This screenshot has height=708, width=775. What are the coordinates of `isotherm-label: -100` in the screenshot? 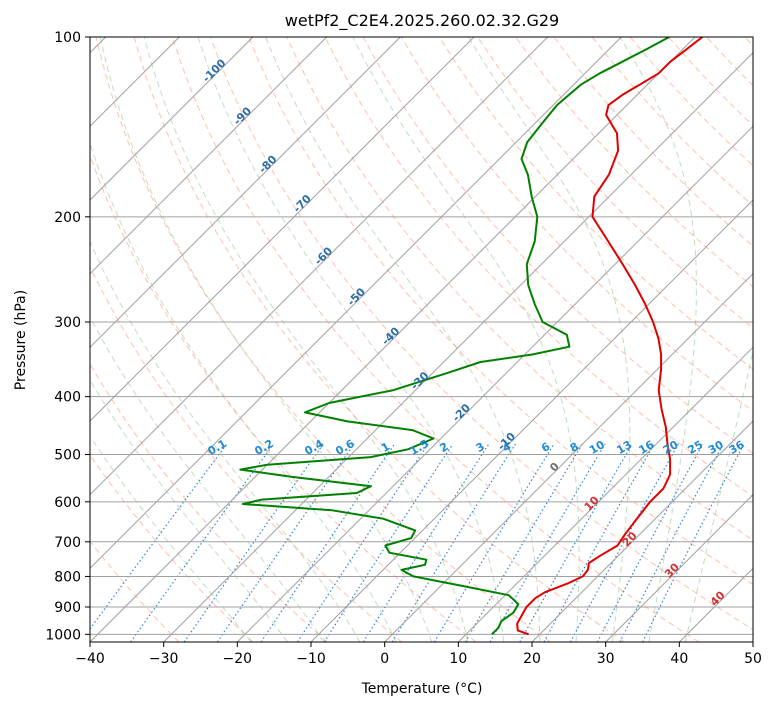 It's located at (214, 70).